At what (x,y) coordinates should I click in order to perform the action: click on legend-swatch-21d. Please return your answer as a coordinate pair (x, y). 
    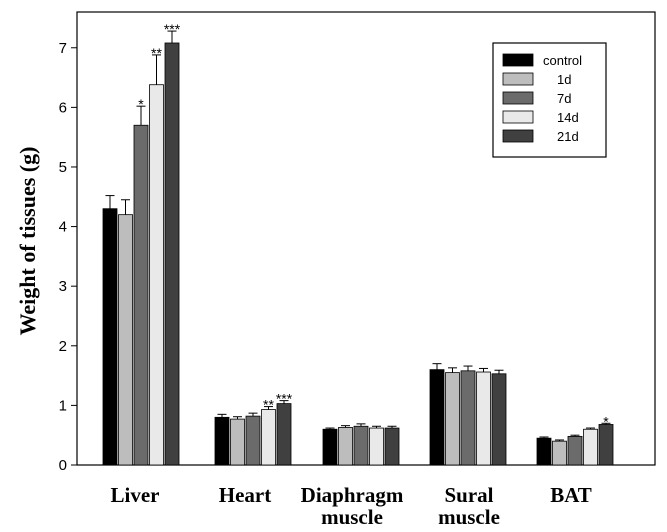
    Looking at the image, I should click on (518, 136).